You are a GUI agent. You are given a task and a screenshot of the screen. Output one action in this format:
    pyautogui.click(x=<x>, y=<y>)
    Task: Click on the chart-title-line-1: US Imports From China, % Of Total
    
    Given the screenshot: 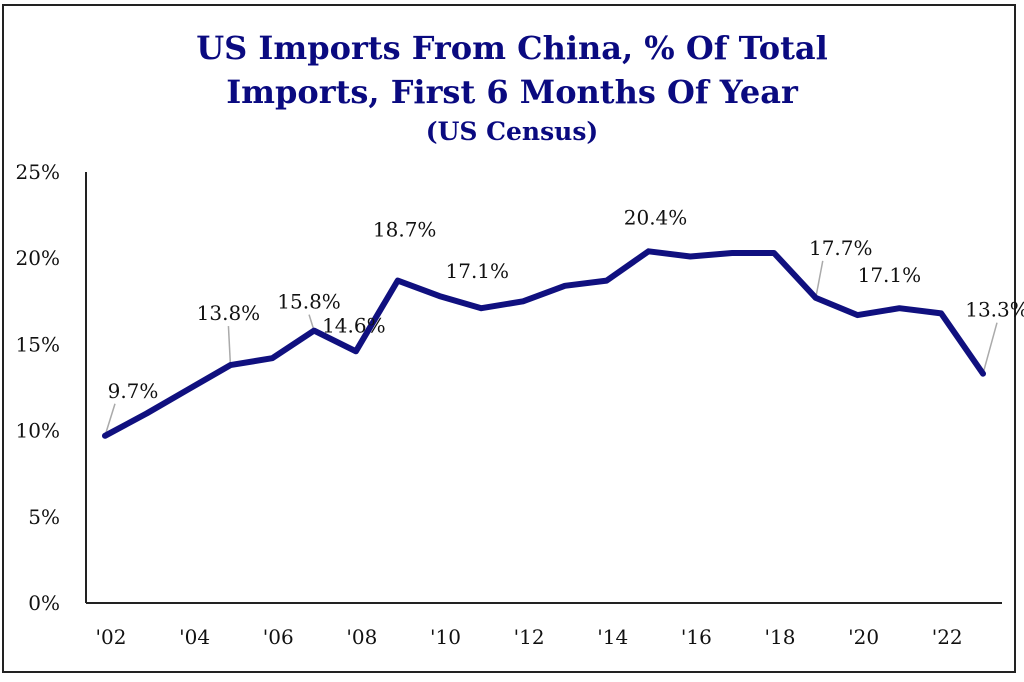 What is the action you would take?
    pyautogui.click(x=512, y=48)
    